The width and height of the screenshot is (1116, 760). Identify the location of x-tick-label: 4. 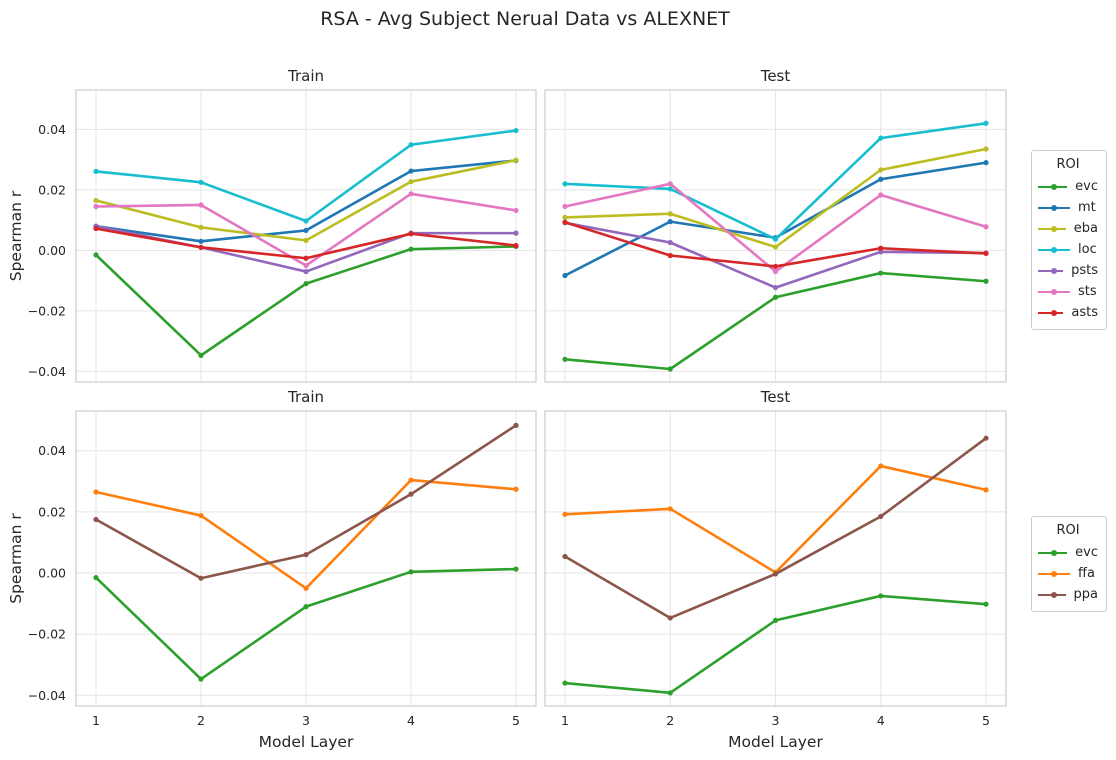
(881, 720).